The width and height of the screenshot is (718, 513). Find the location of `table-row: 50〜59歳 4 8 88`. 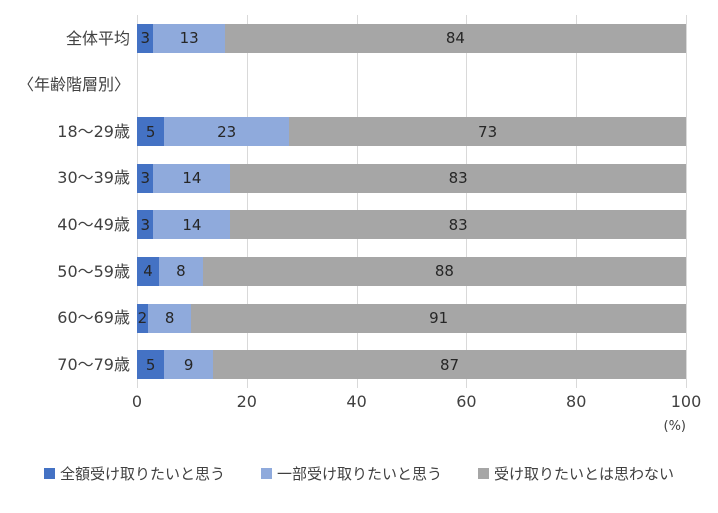

table-row: 50〜59歳 4 8 88 is located at coordinates (343, 271).